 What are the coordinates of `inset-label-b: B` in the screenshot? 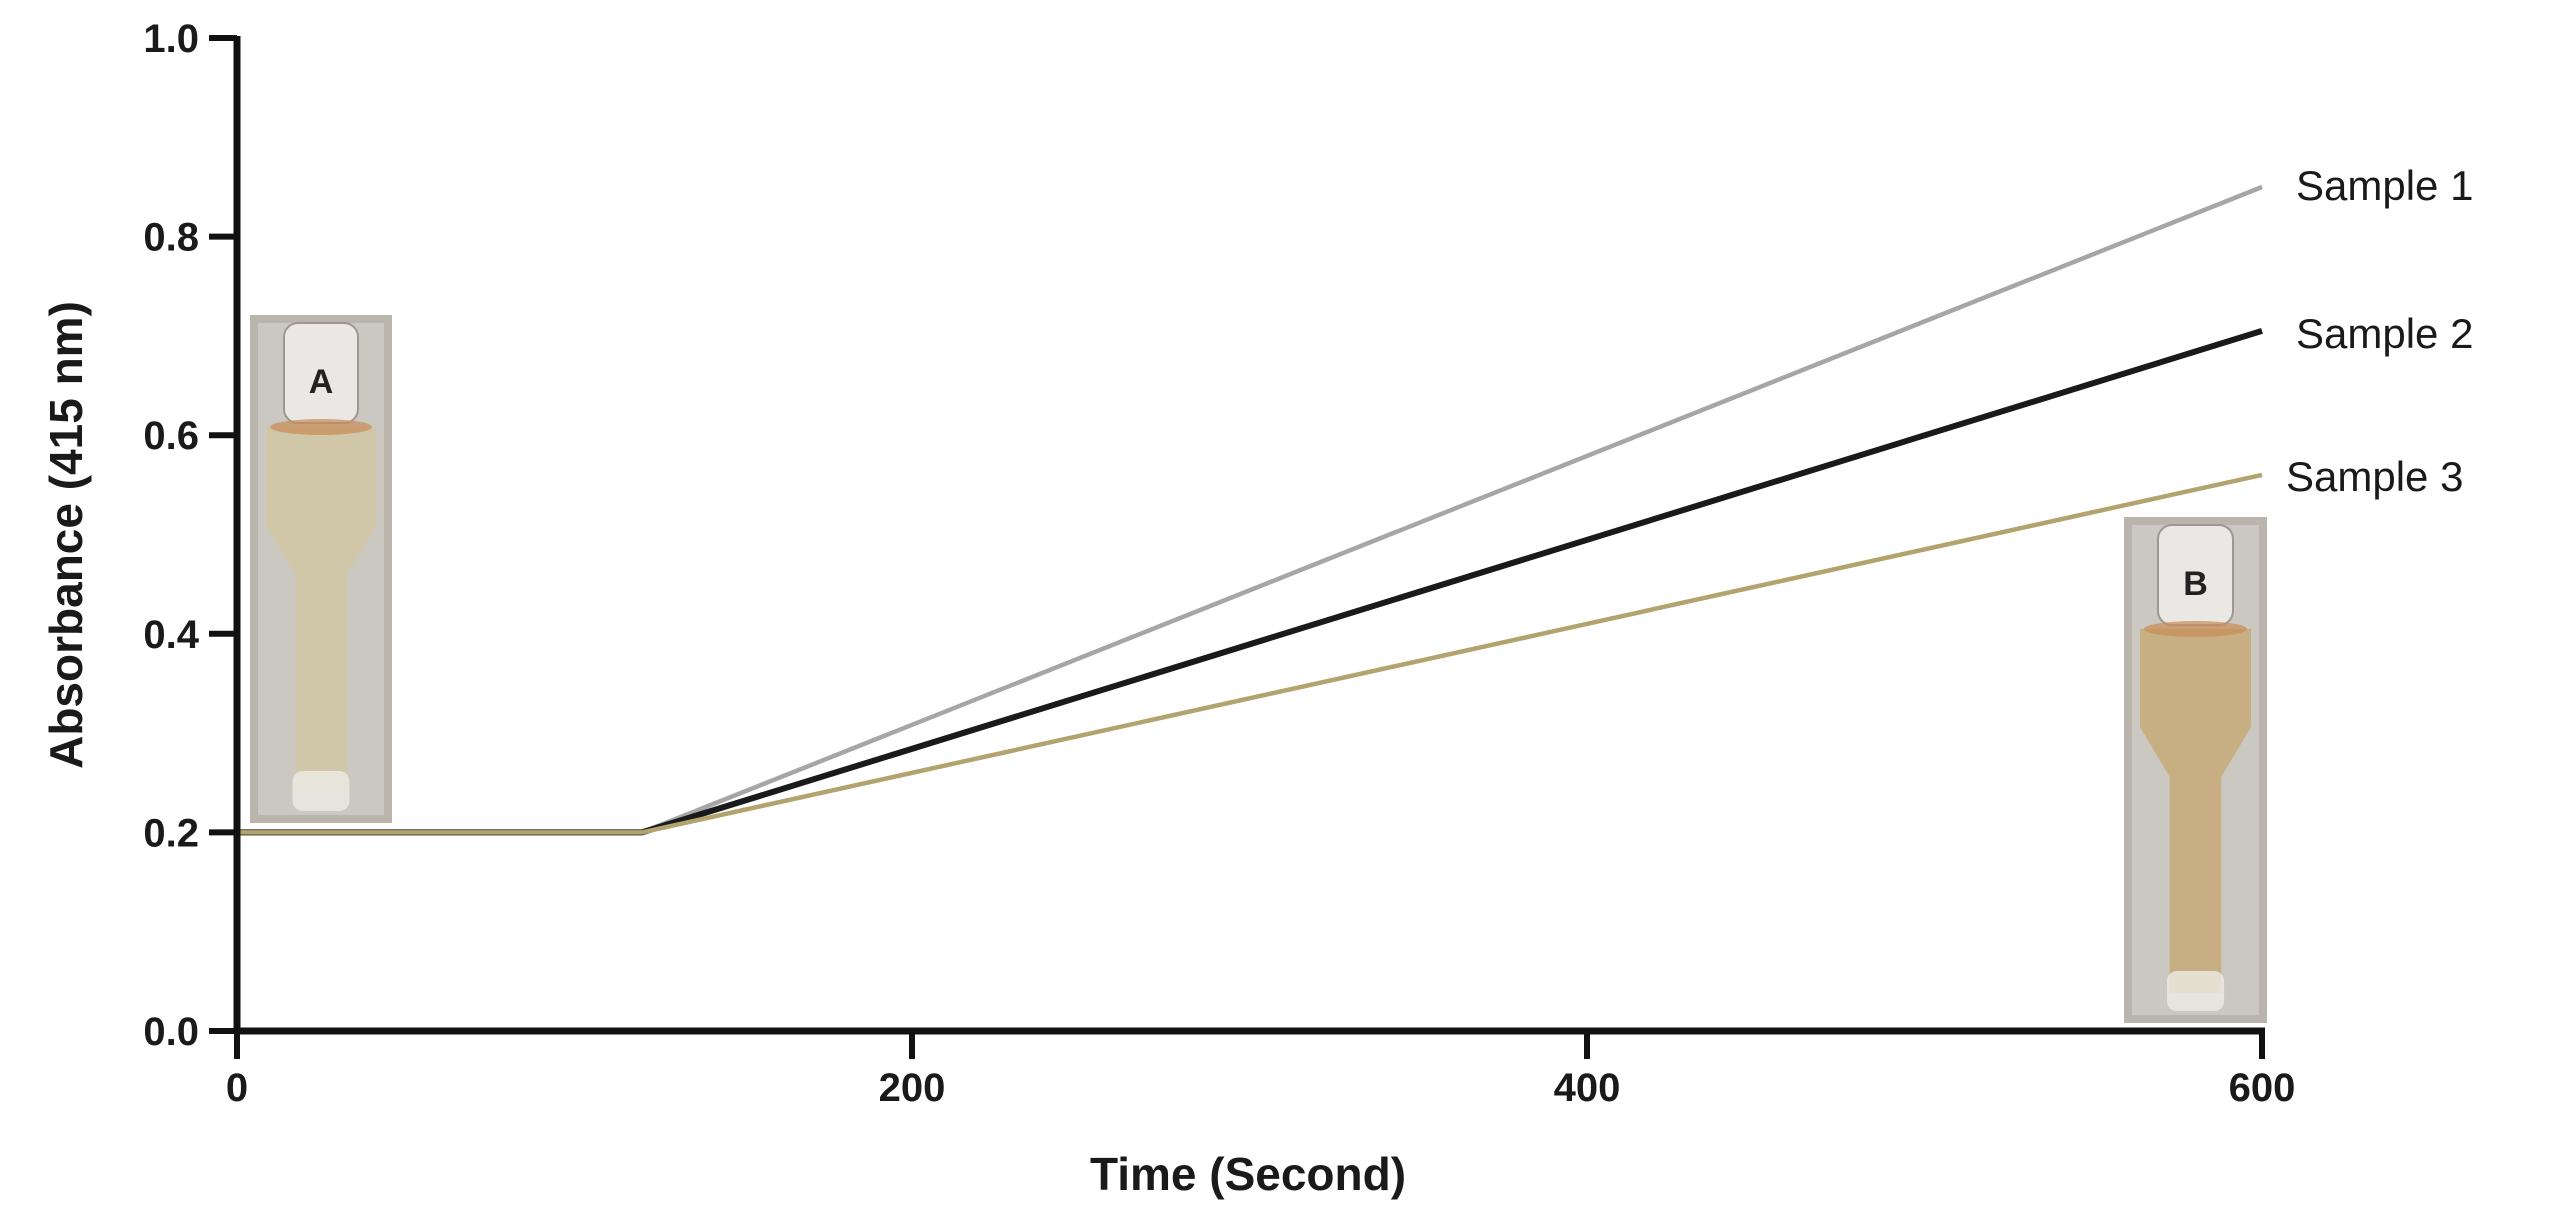 It's located at (2195, 584).